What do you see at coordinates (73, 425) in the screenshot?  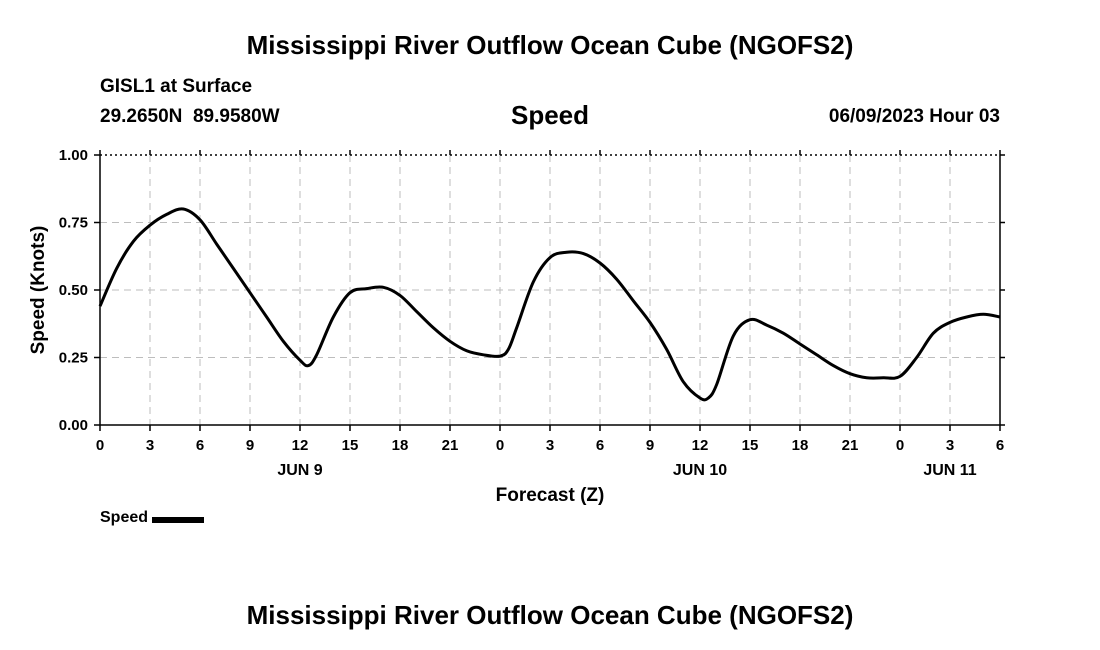 I see `y-tick-label: 0.00` at bounding box center [73, 425].